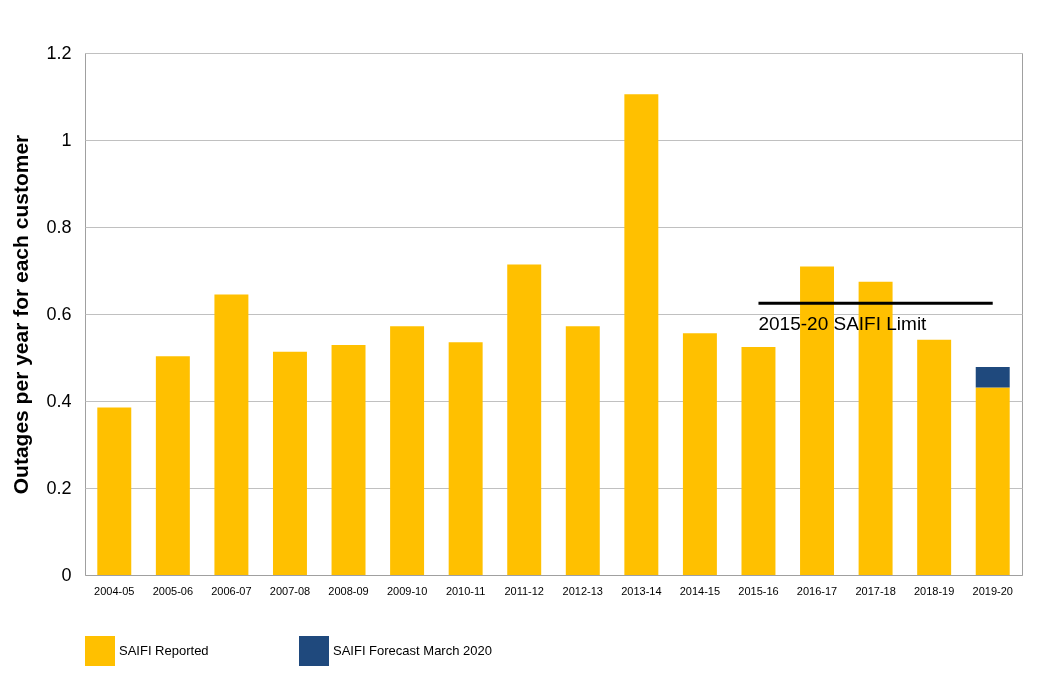  Describe the element at coordinates (59, 487) in the screenshot. I see `y-tick-label: 0.2` at that location.